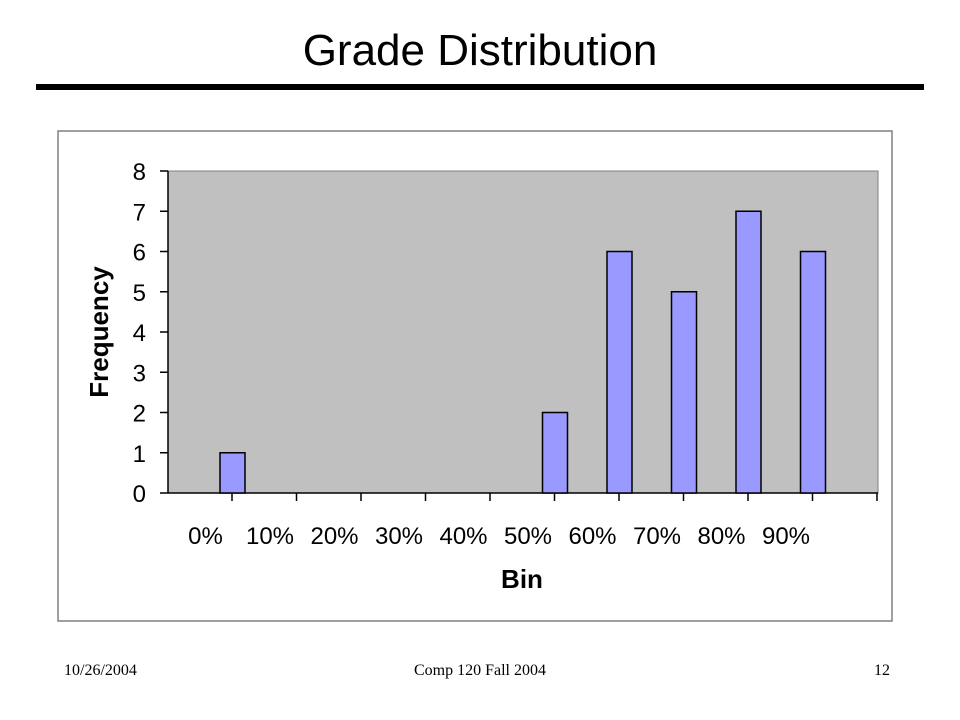 The image size is (960, 720). I want to click on y-tick-label: 0, so click(139, 494).